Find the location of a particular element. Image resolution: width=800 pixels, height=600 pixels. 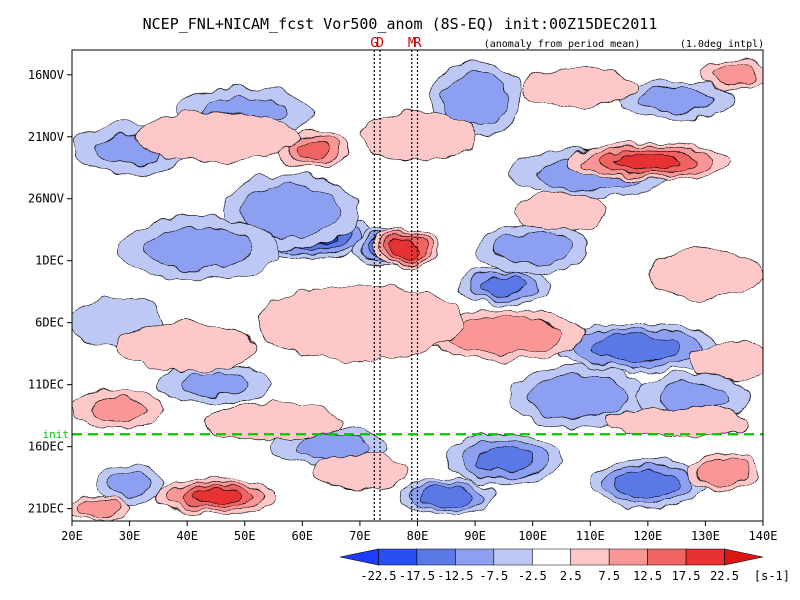

x-tick-label: 110E is located at coordinates (590, 536).